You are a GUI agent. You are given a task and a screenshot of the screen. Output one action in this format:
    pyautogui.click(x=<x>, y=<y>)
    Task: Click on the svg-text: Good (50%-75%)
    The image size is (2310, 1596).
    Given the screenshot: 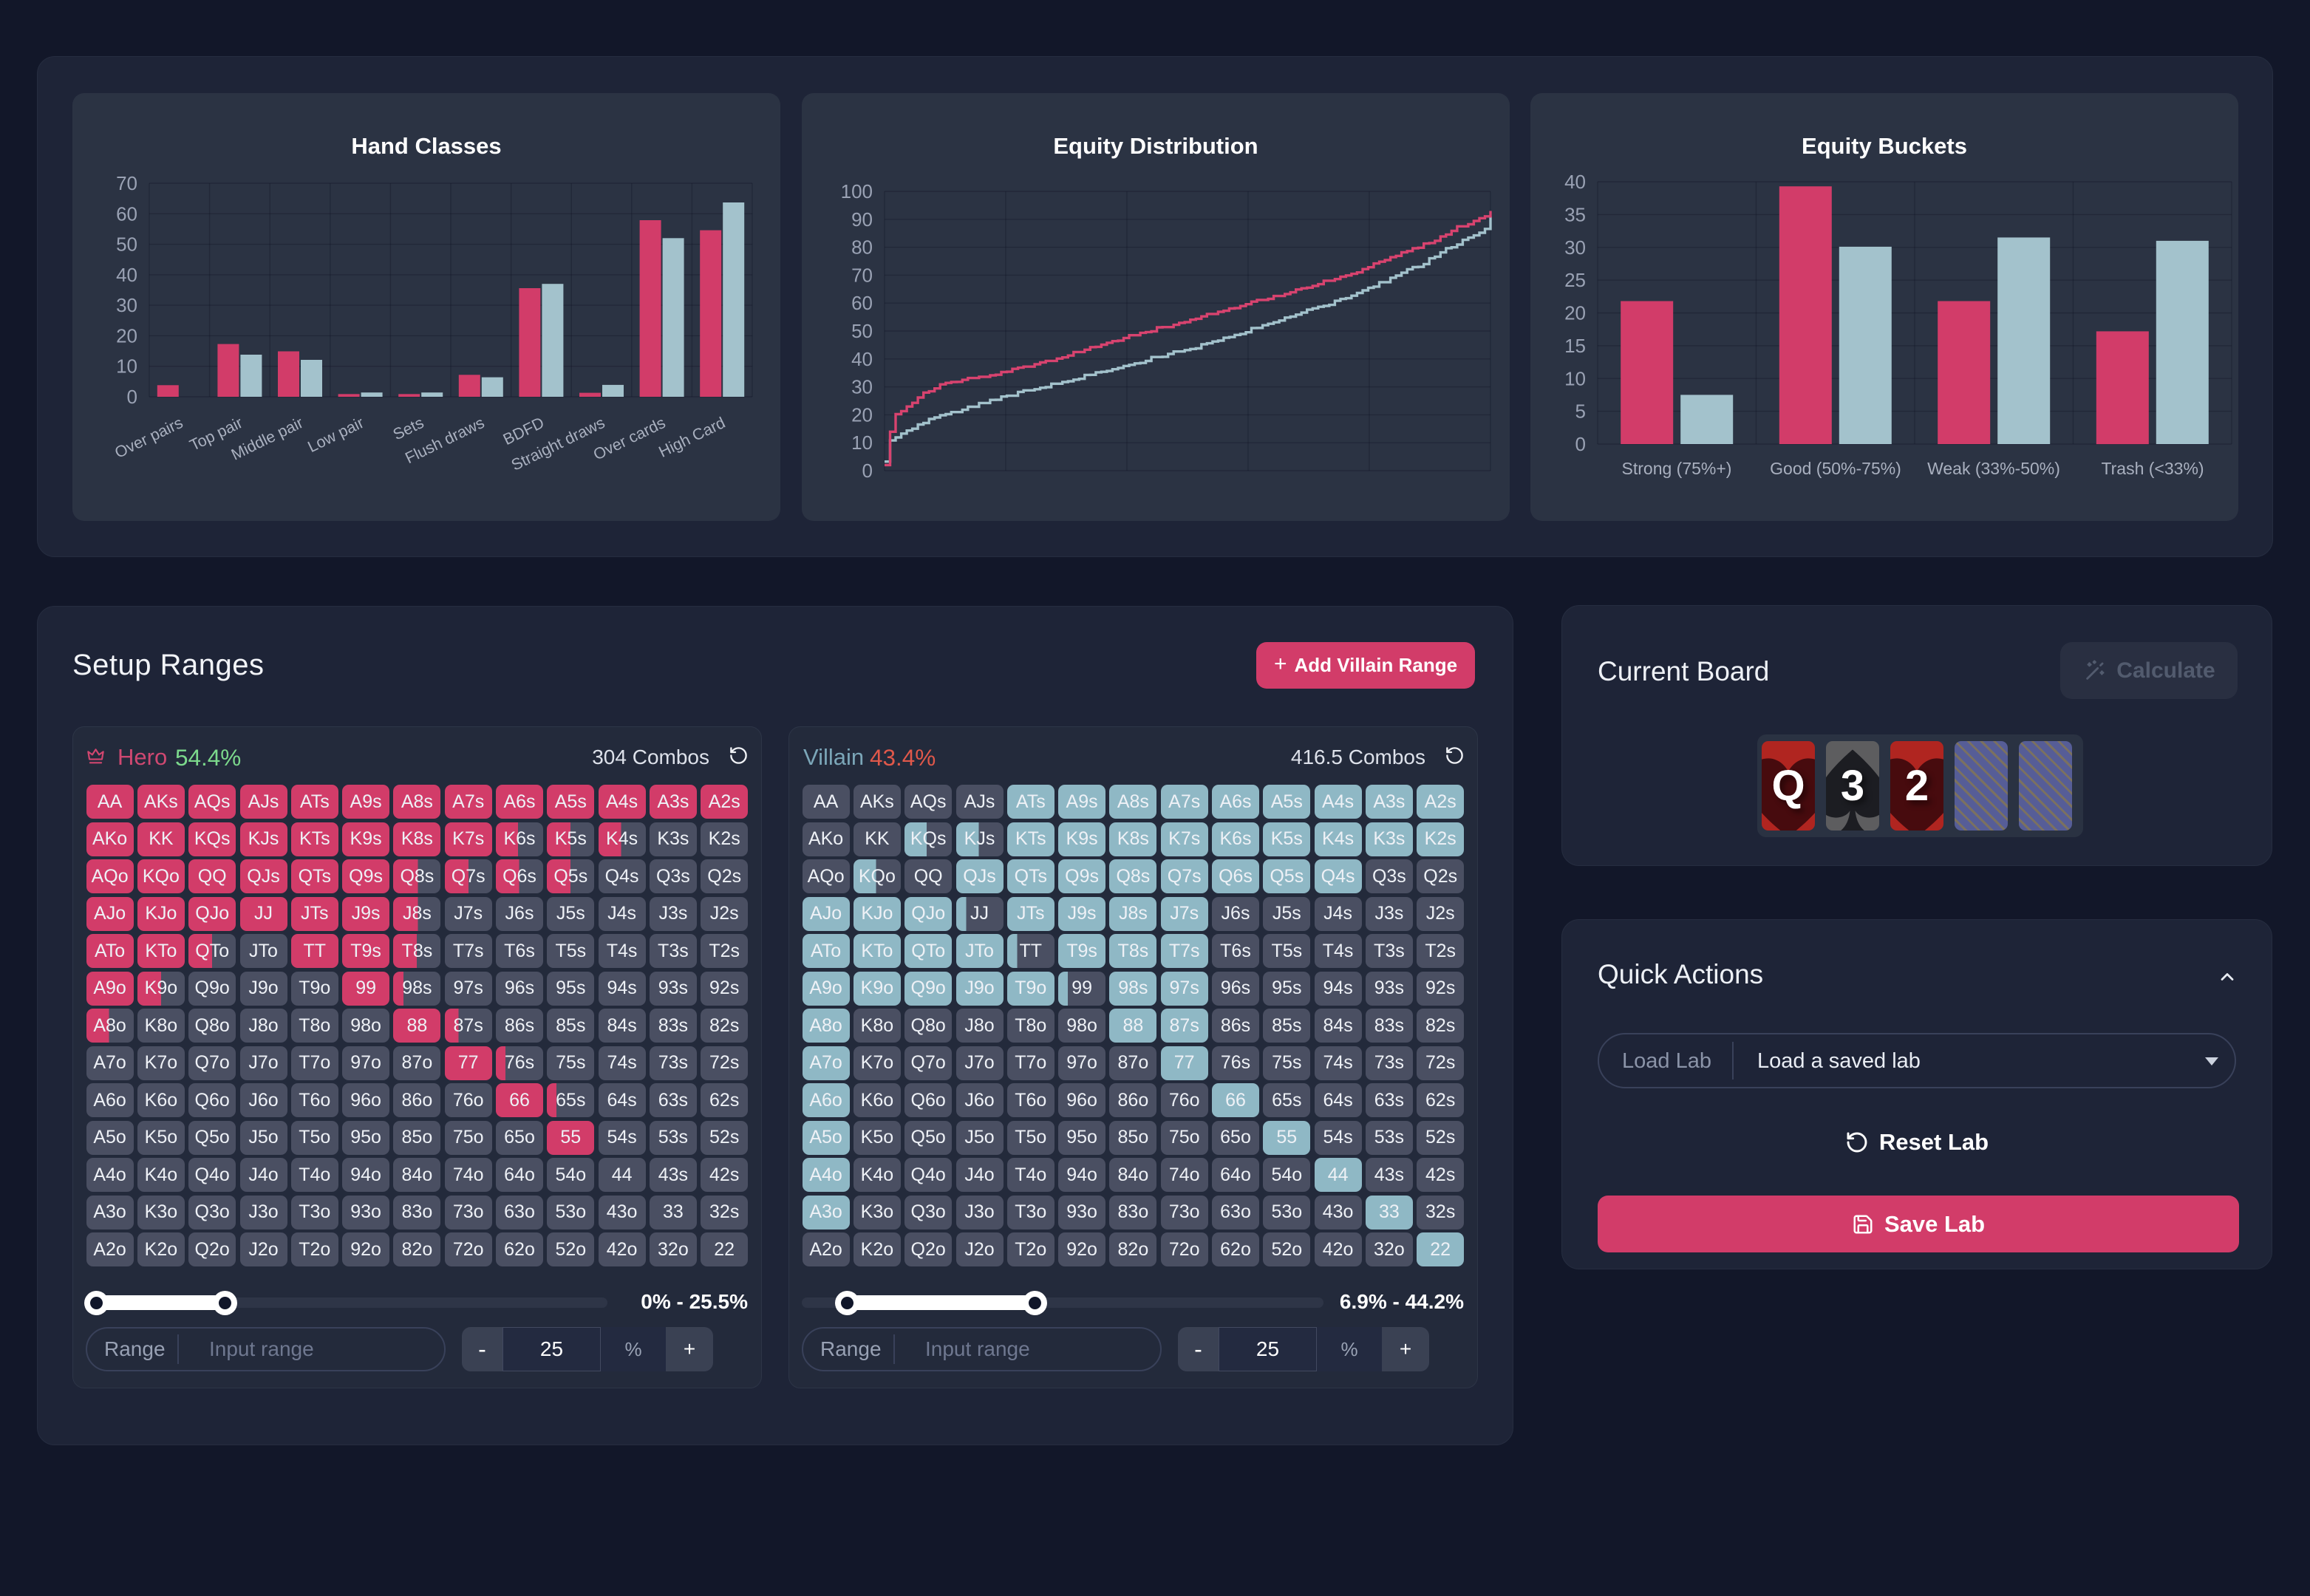 What is the action you would take?
    pyautogui.click(x=1835, y=468)
    